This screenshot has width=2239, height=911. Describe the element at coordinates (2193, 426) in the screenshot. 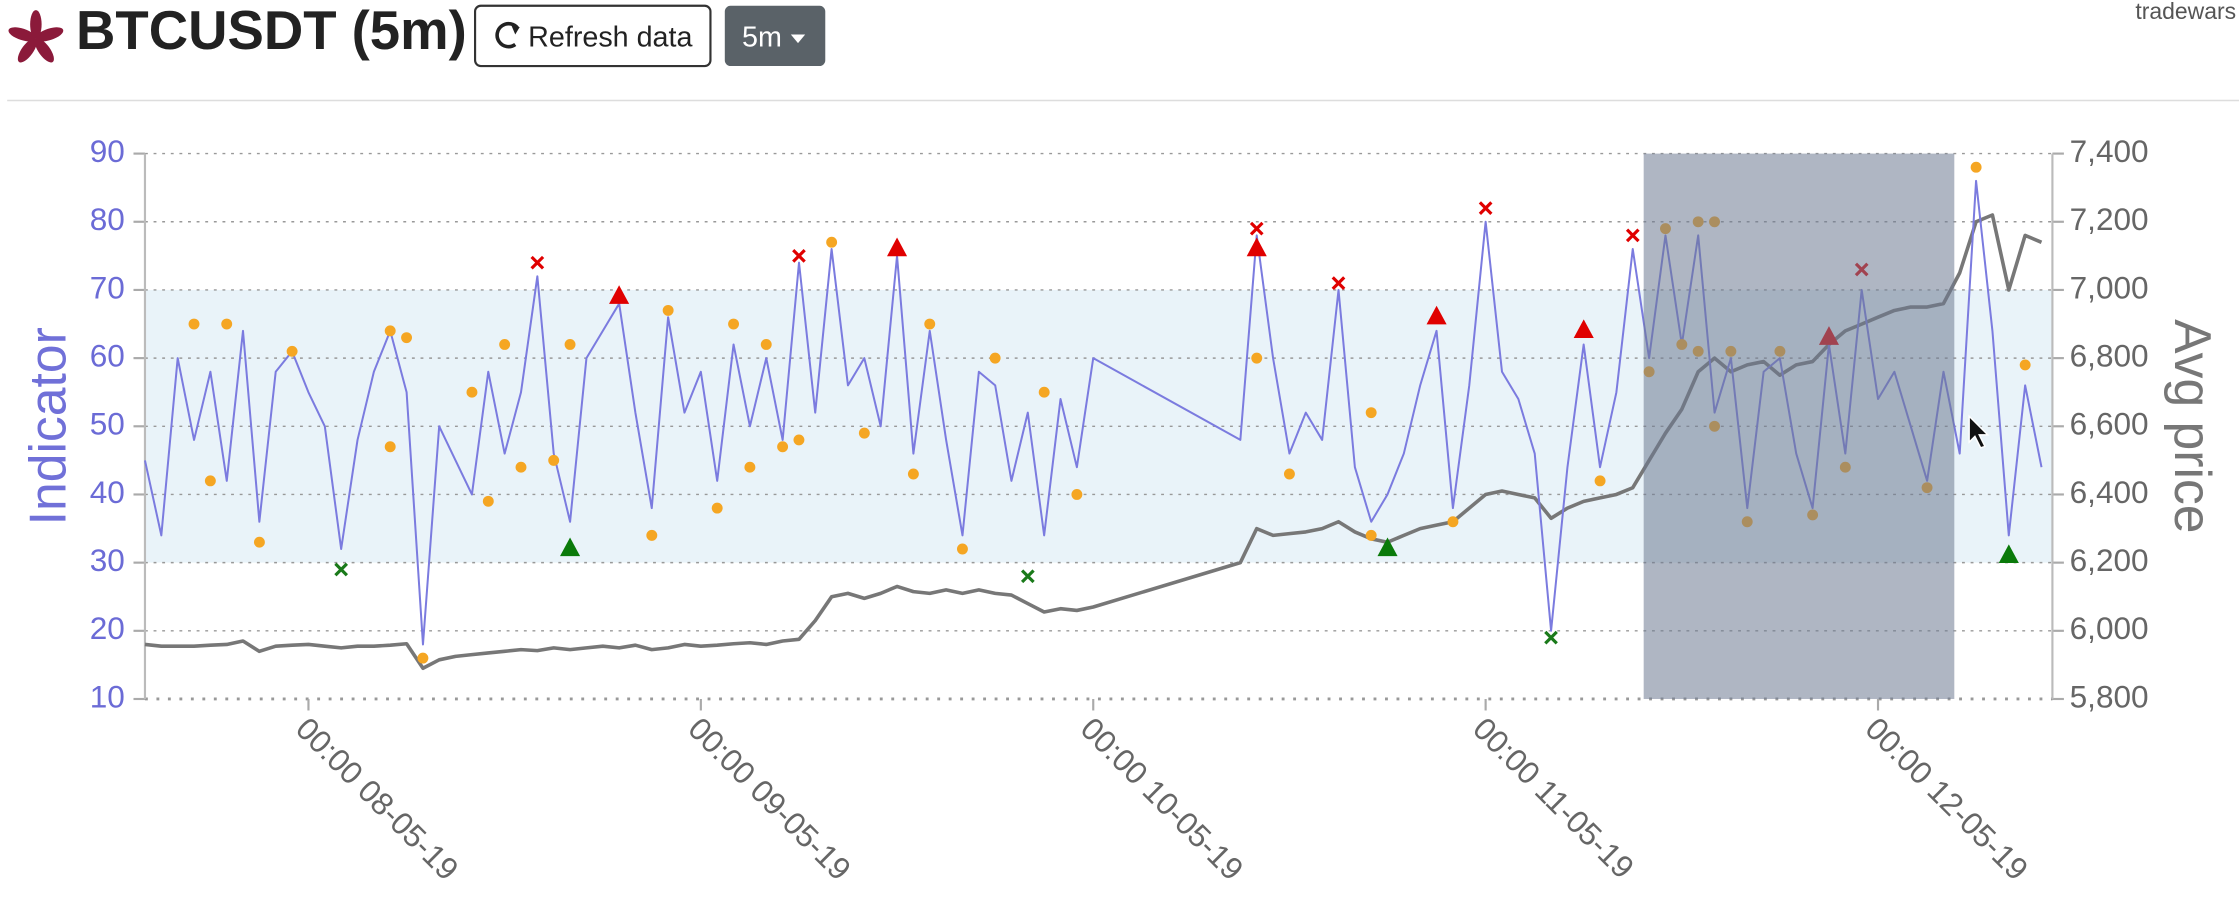

I see `y2-axis-title: Avg price` at that location.